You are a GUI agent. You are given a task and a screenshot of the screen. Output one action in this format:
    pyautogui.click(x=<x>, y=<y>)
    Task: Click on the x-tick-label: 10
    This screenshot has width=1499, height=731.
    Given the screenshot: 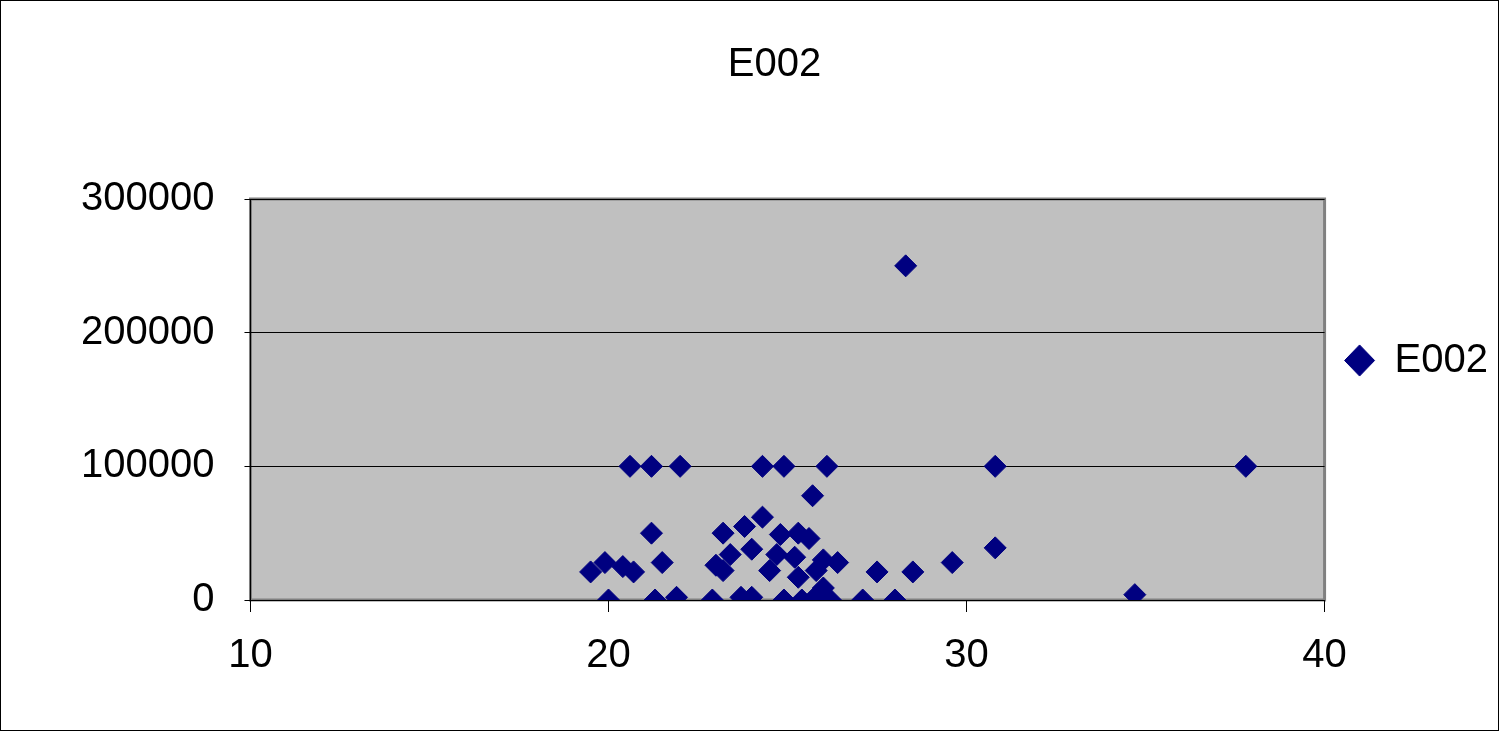 What is the action you would take?
    pyautogui.click(x=250, y=653)
    